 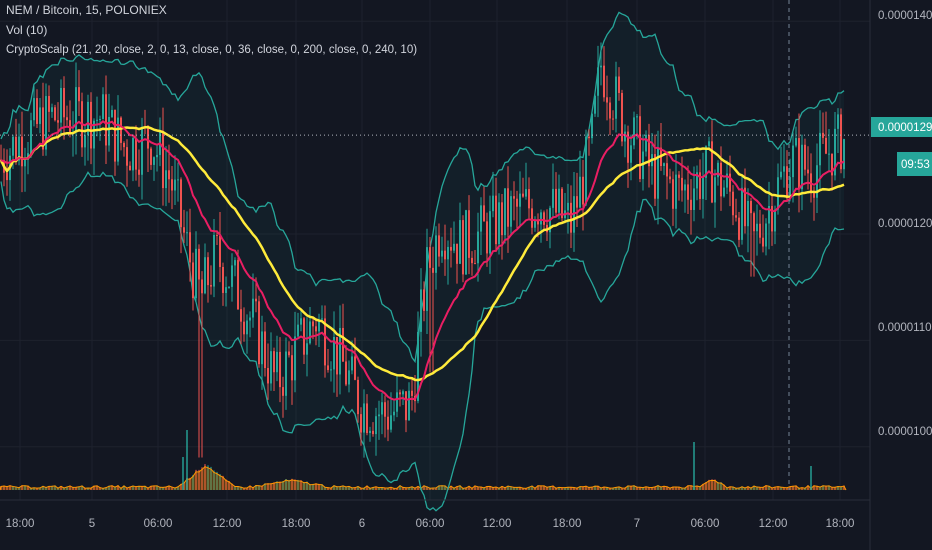 What do you see at coordinates (773, 524) in the screenshot?
I see `time-tick-11: 12:00` at bounding box center [773, 524].